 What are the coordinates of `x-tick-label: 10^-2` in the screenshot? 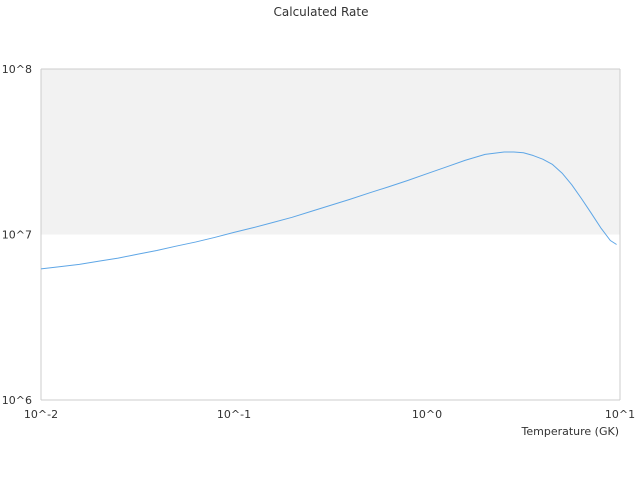 It's located at (41, 414).